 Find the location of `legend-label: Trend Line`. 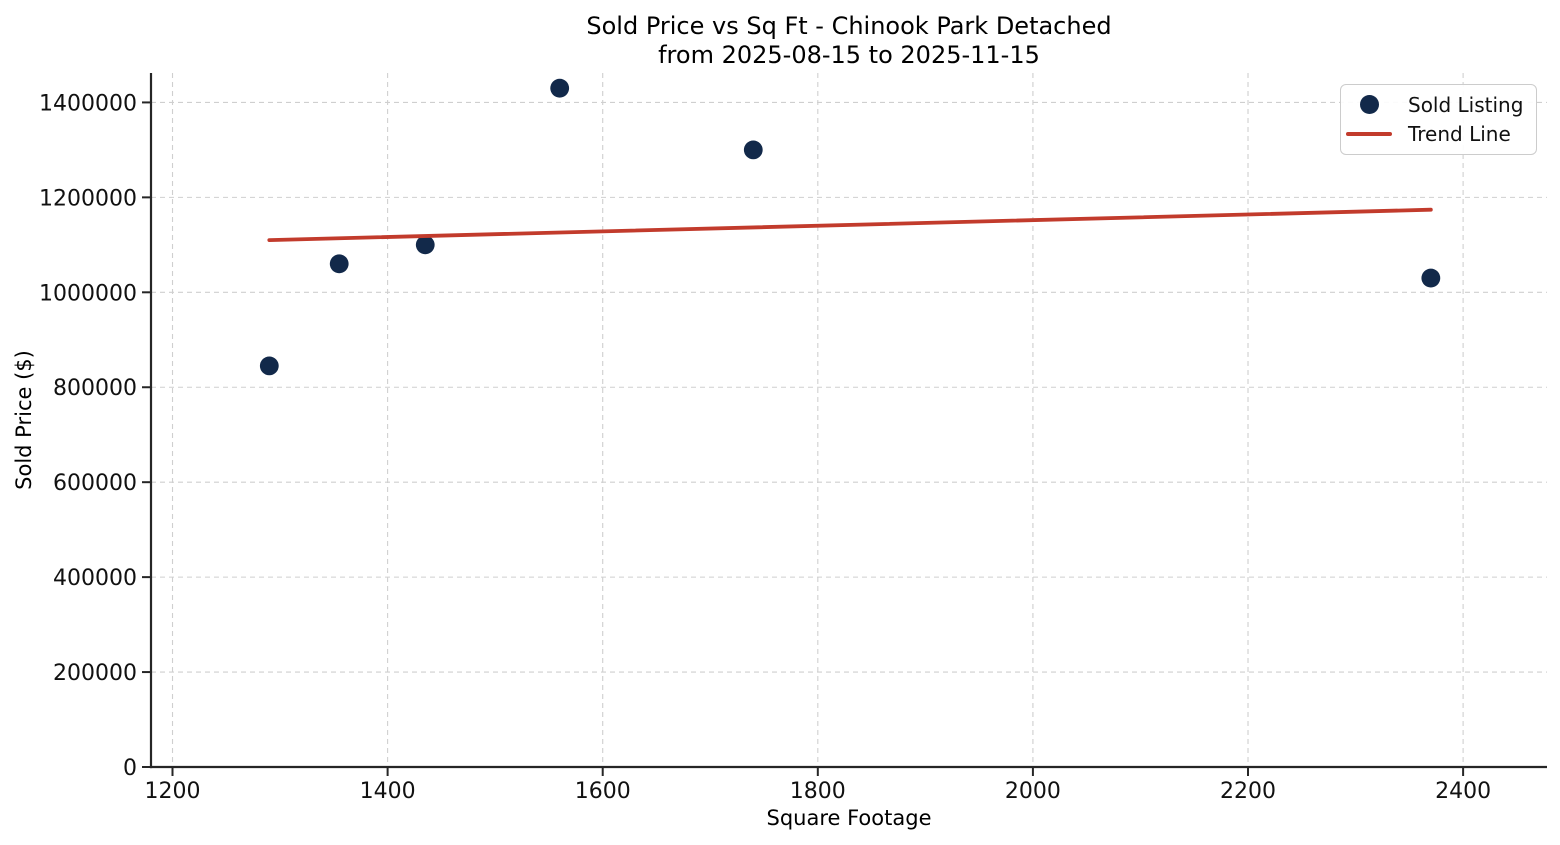

legend-label: Trend Line is located at coordinates (1459, 133).